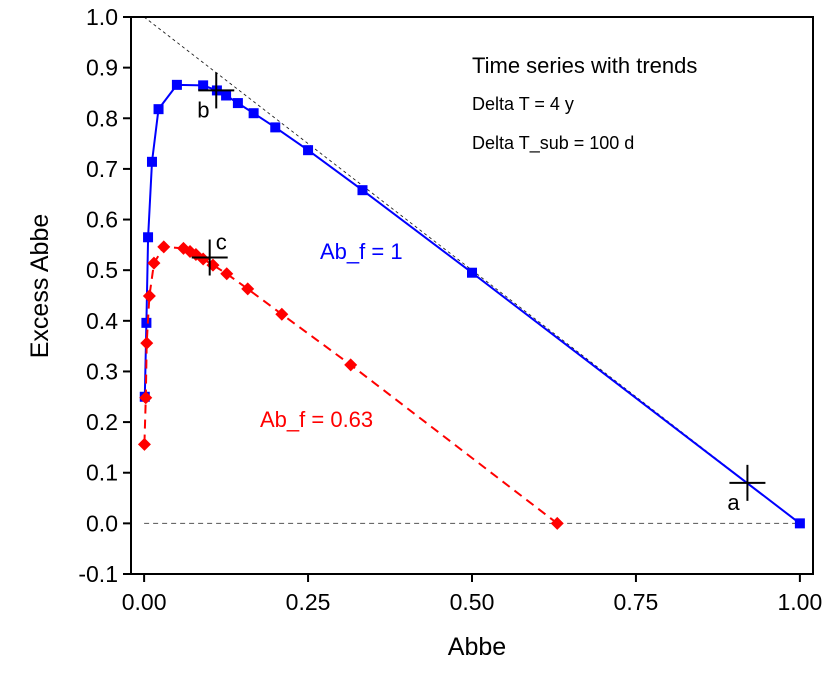 This screenshot has height=675, width=830. Describe the element at coordinates (102, 270) in the screenshot. I see `y-tick-label: 0.5` at that location.